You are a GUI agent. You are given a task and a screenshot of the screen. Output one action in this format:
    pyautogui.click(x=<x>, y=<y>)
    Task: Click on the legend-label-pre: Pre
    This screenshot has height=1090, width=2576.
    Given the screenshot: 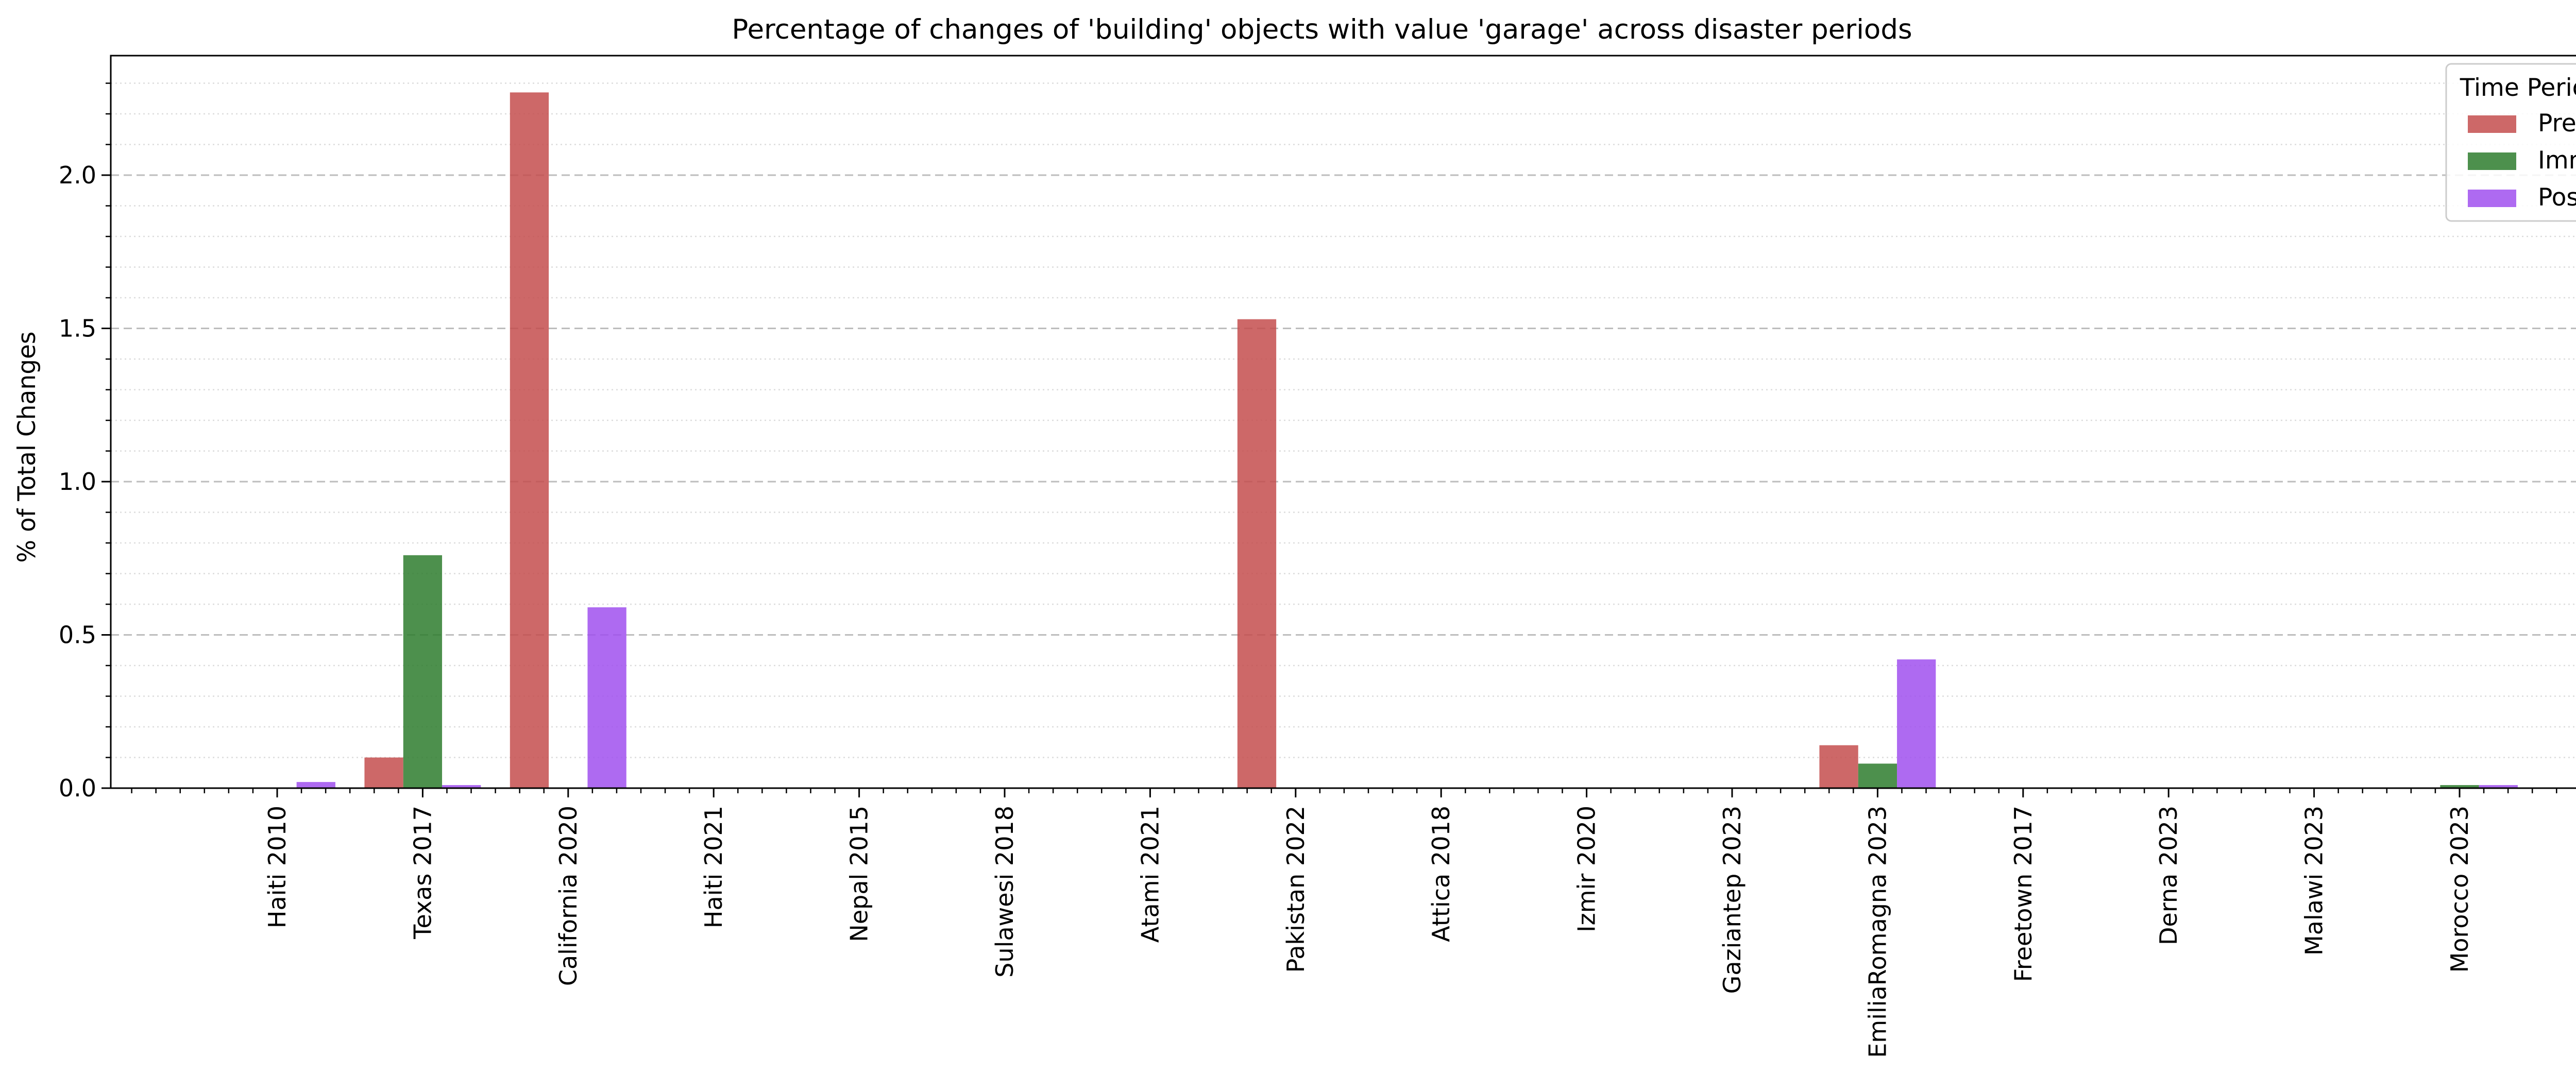 What is the action you would take?
    pyautogui.click(x=2557, y=123)
    